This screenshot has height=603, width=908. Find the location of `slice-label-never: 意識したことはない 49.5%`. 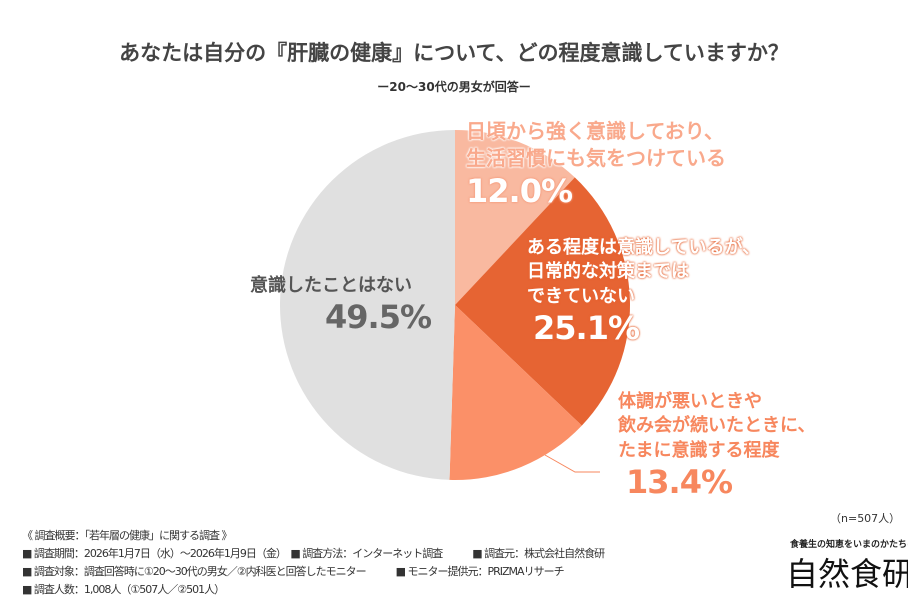

slice-label-never: 意識したことはない 49.5% is located at coordinates (341, 305).